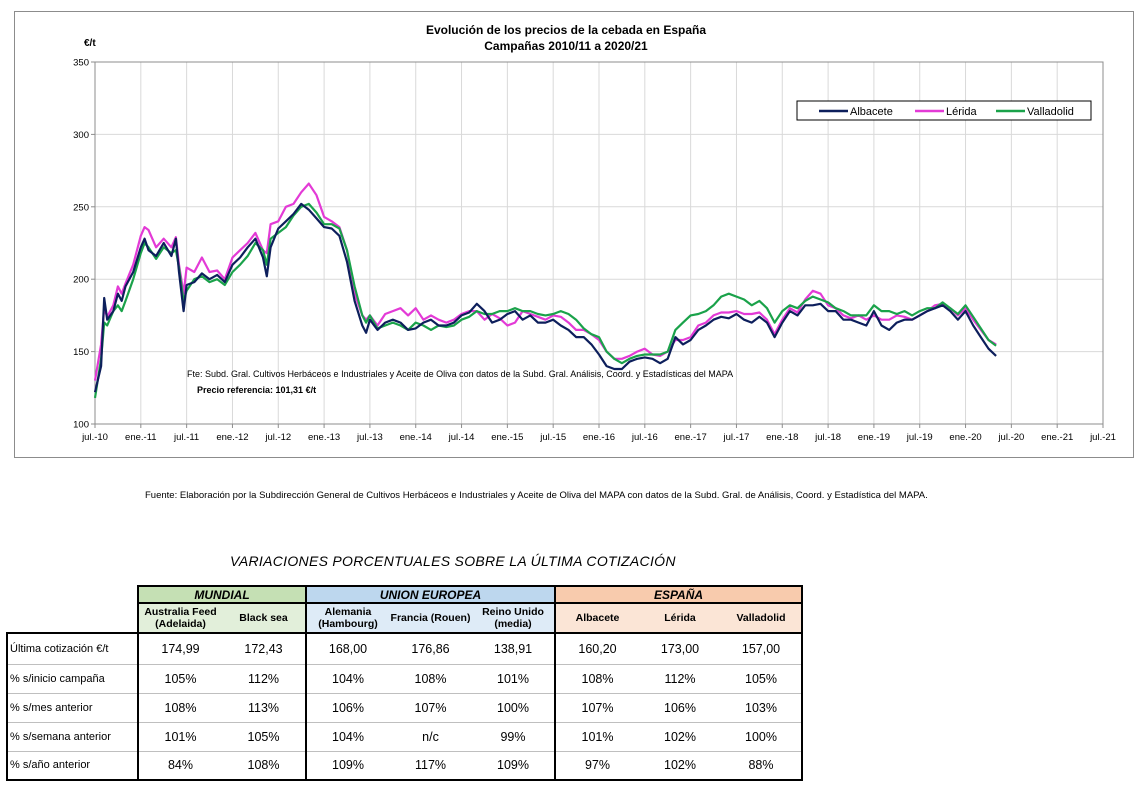  What do you see at coordinates (179, 648) in the screenshot?
I see `table-cell: 174,99` at bounding box center [179, 648].